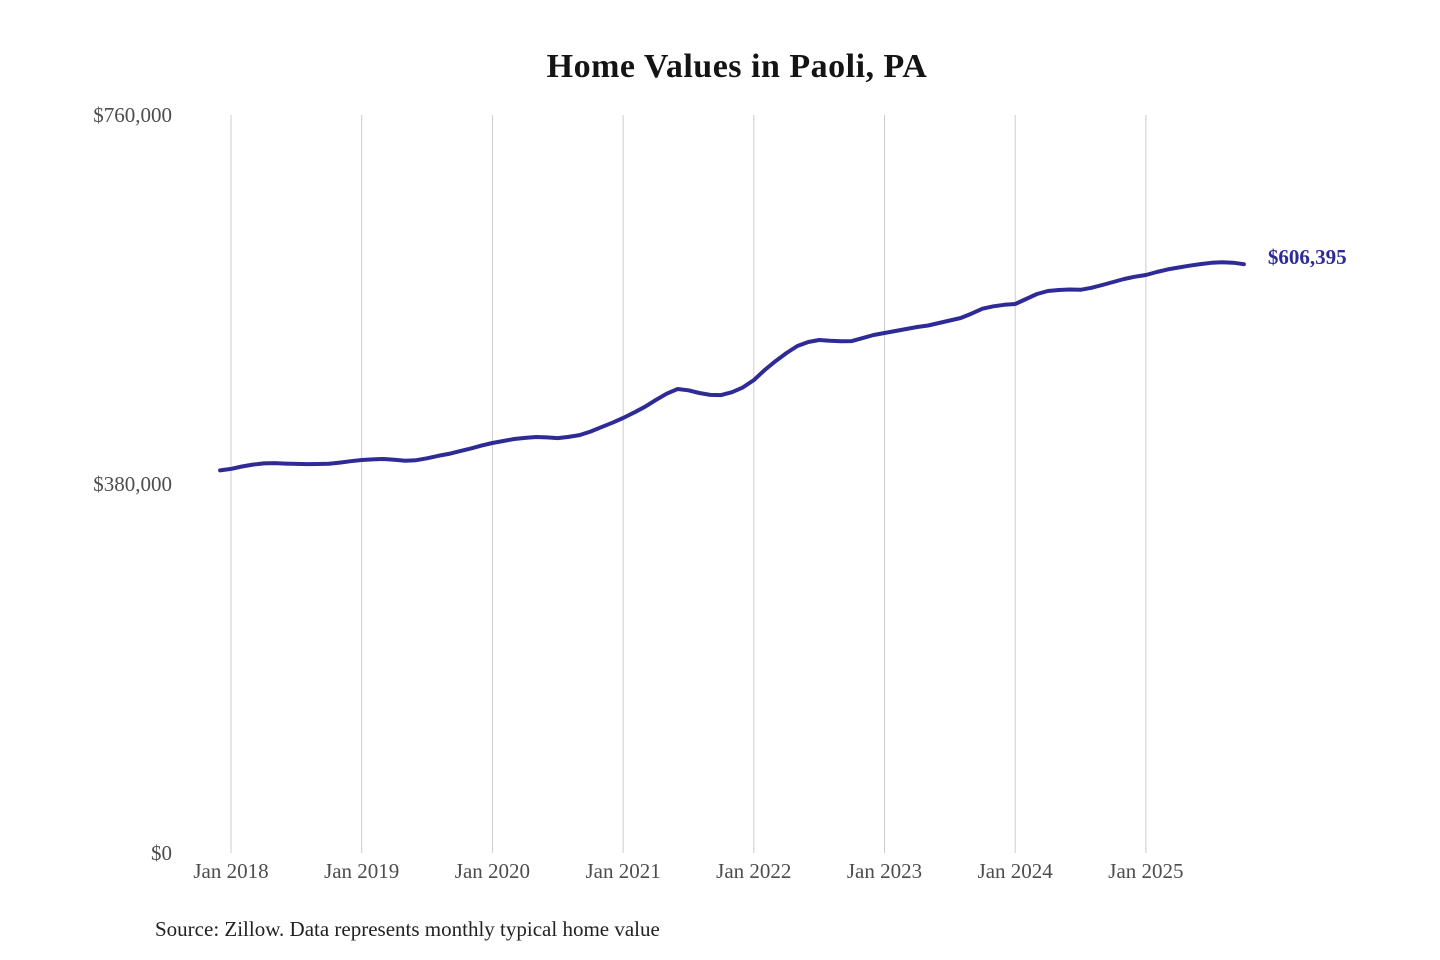 The width and height of the screenshot is (1440, 960). Describe the element at coordinates (132, 115) in the screenshot. I see `y-tick-label: $760,000` at that location.